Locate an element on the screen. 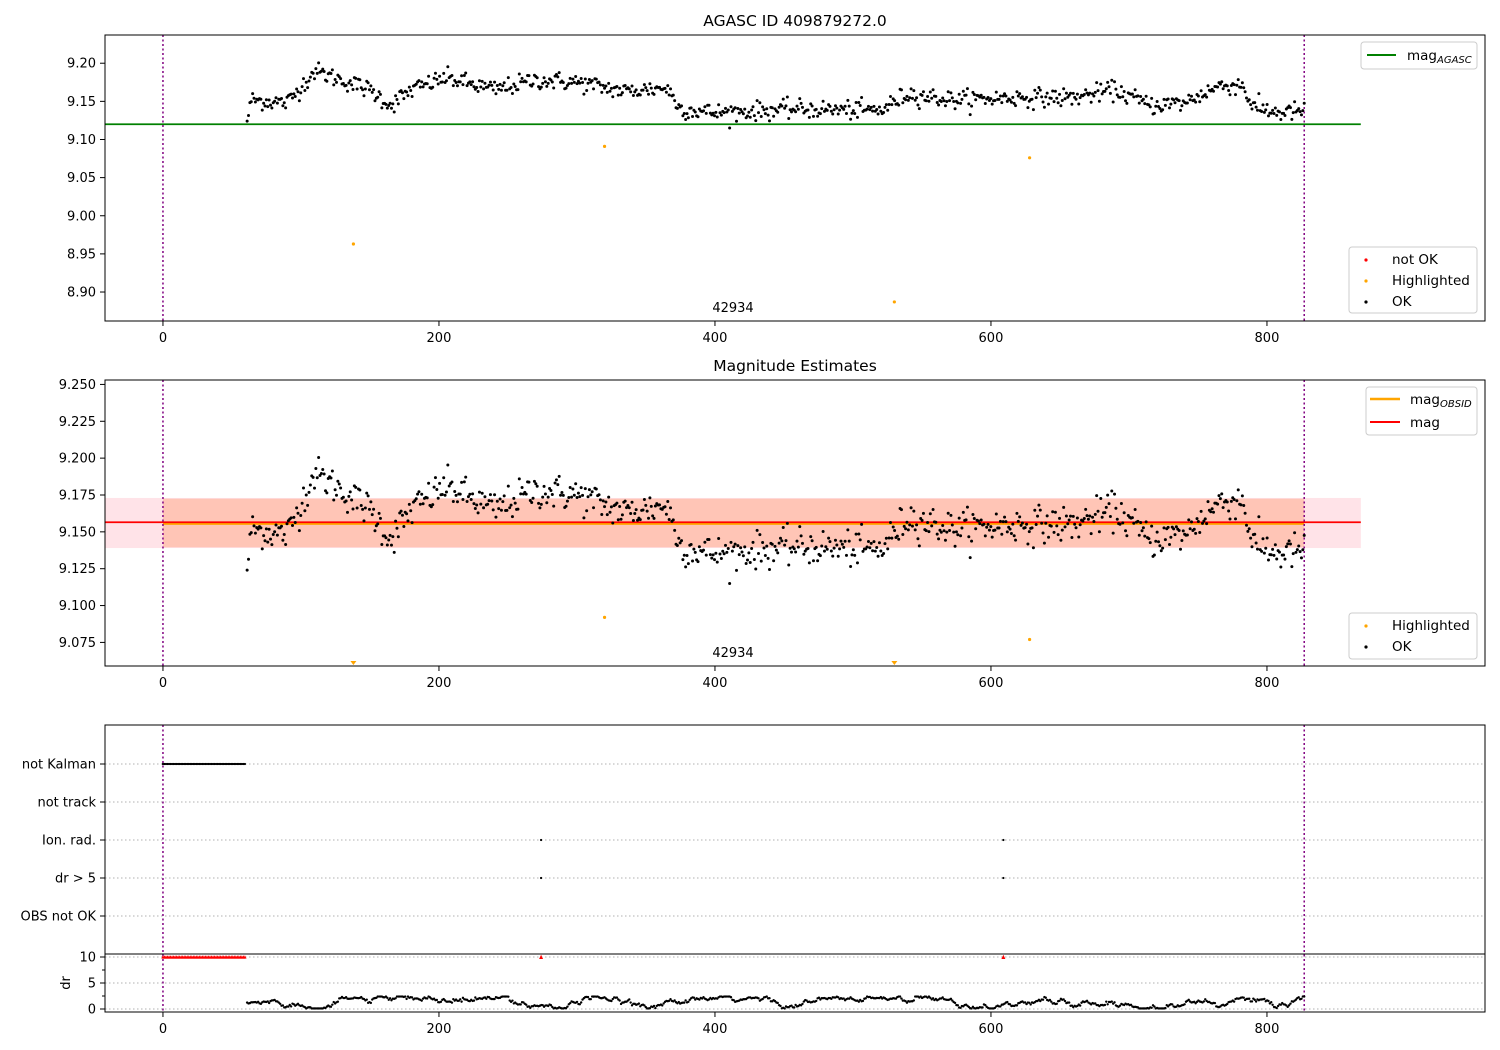  panel2-title: Magnitude Estimates is located at coordinates (795, 366).